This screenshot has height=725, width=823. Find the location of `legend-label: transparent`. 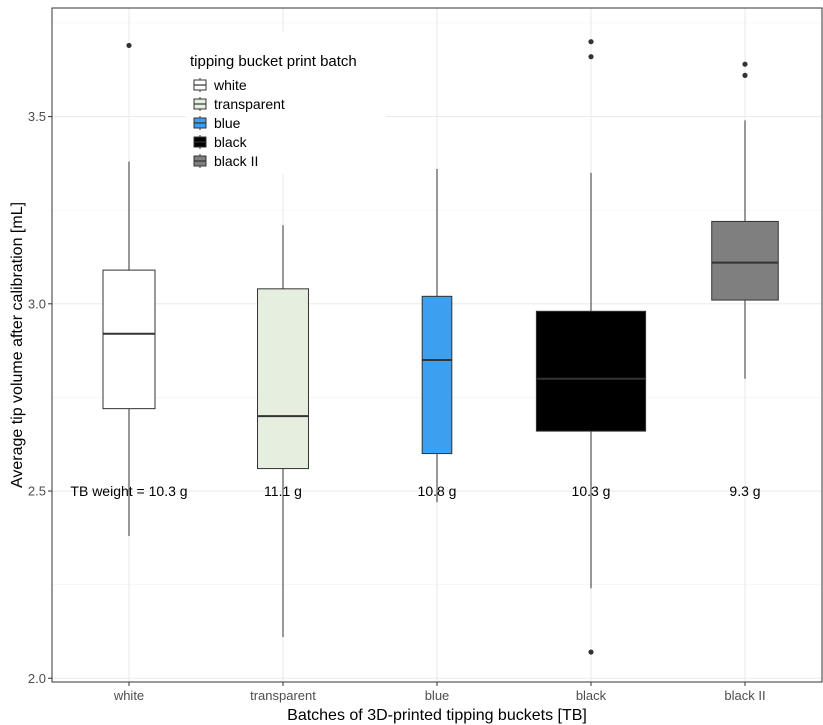

legend-label: transparent is located at coordinates (249, 104).